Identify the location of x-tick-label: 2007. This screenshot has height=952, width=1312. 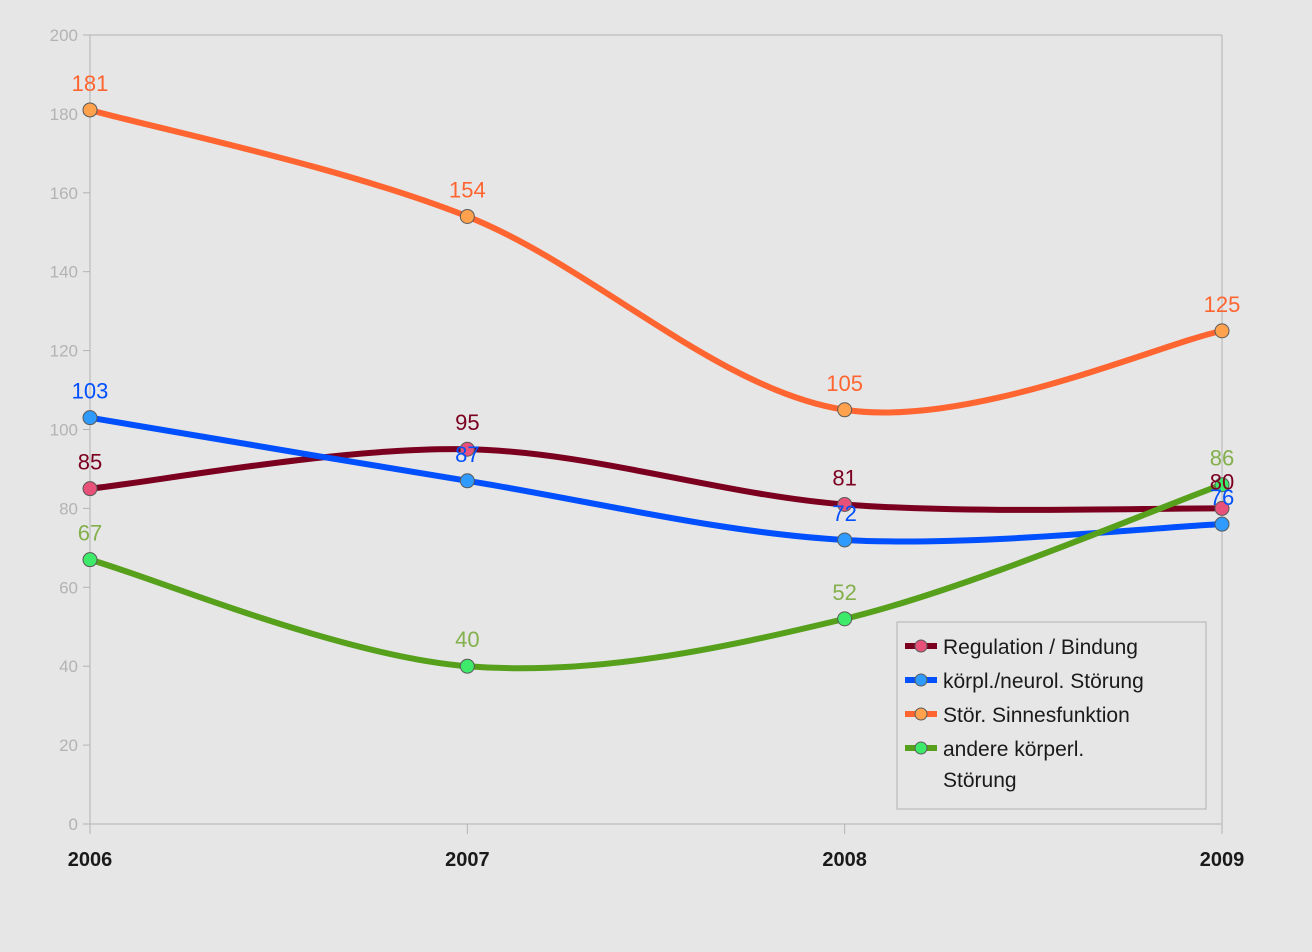
(467, 860).